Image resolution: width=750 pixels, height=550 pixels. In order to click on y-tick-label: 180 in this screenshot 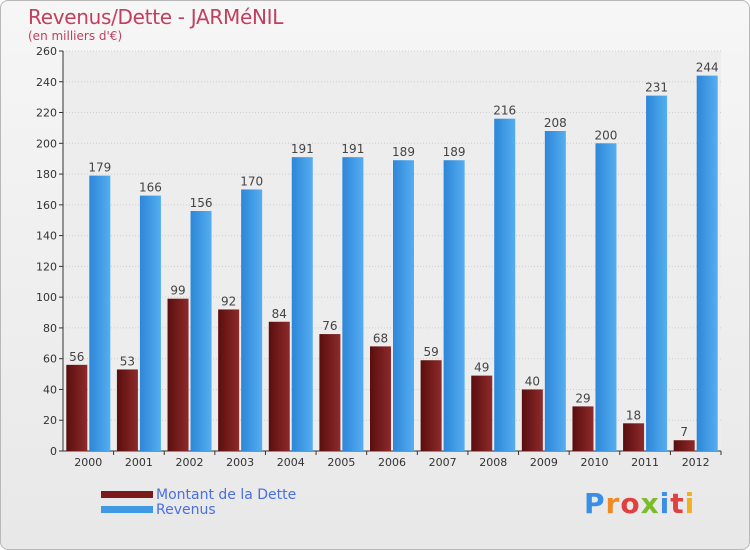, I will do `click(46, 174)`.